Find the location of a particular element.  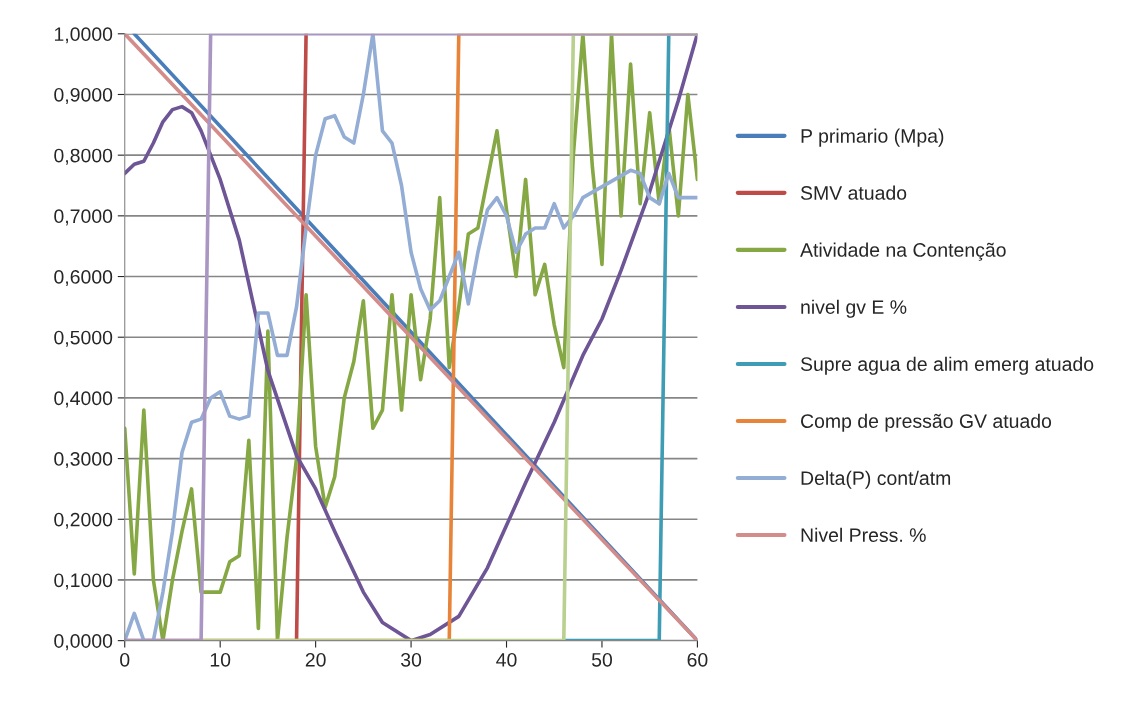

legend-label: nivel gv E % is located at coordinates (854, 308).